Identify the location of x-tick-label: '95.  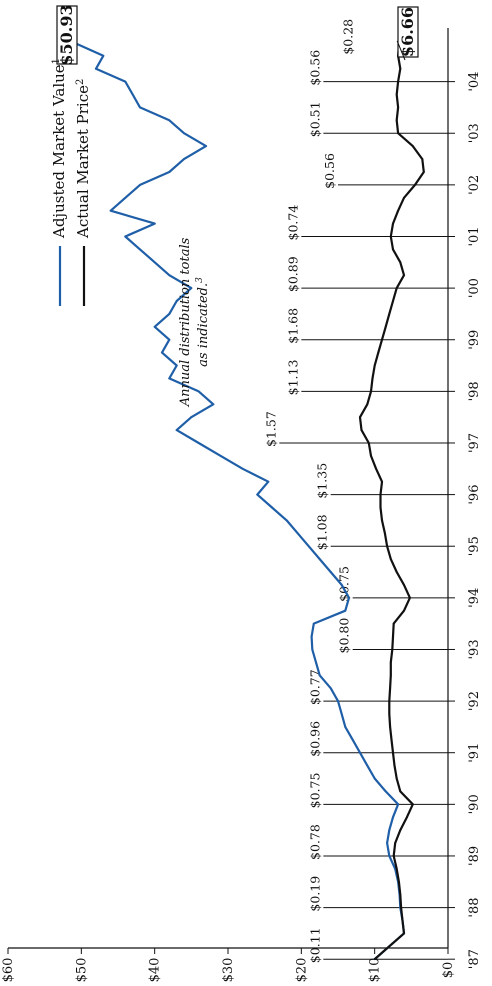
(474, 546).